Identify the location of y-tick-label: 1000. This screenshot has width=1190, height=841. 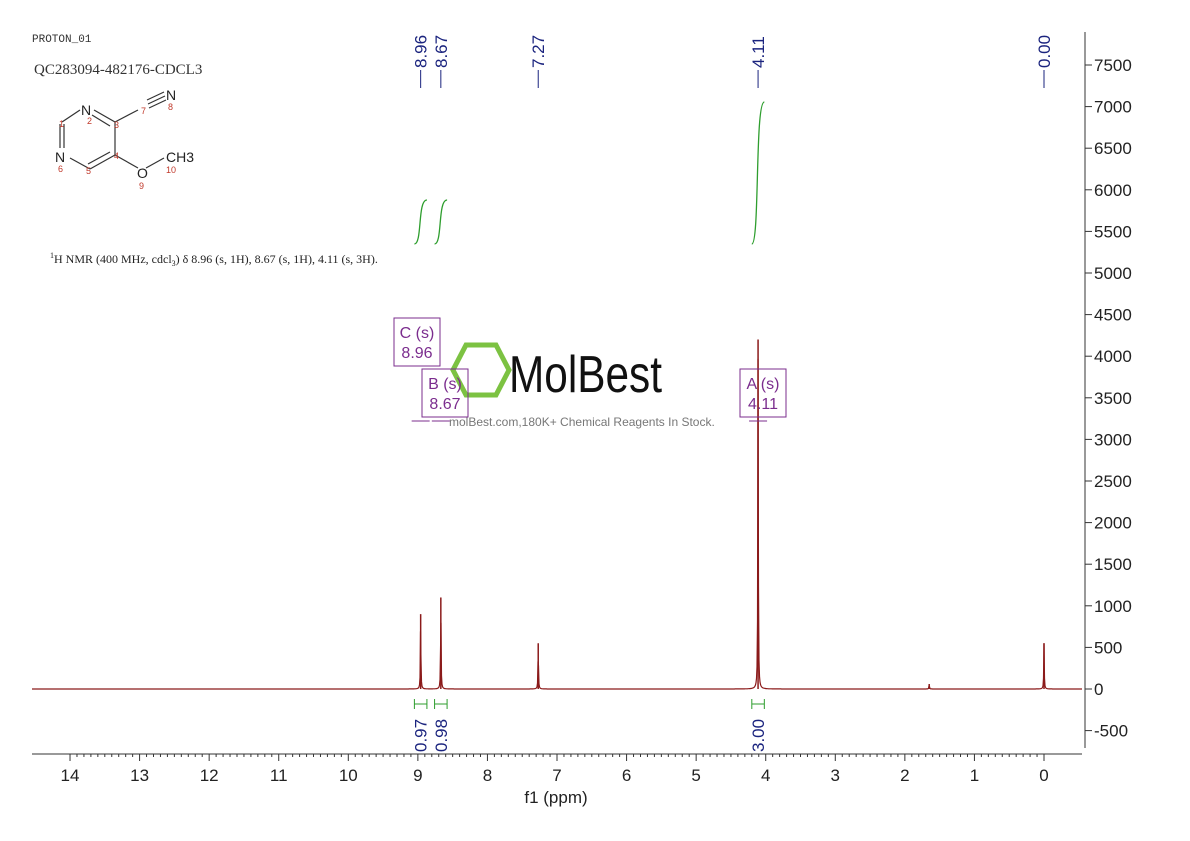
(1113, 606).